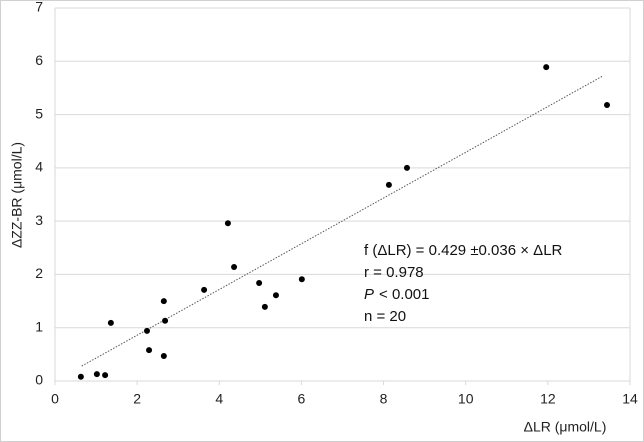  I want to click on y-tick-label: 0, so click(39, 380).